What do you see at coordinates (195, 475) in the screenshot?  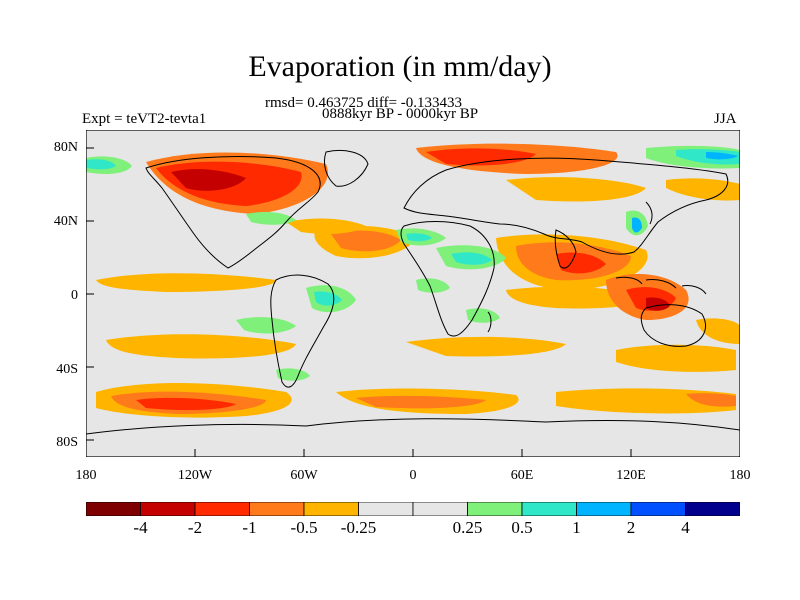 I see `x-tick-label: 120W` at bounding box center [195, 475].